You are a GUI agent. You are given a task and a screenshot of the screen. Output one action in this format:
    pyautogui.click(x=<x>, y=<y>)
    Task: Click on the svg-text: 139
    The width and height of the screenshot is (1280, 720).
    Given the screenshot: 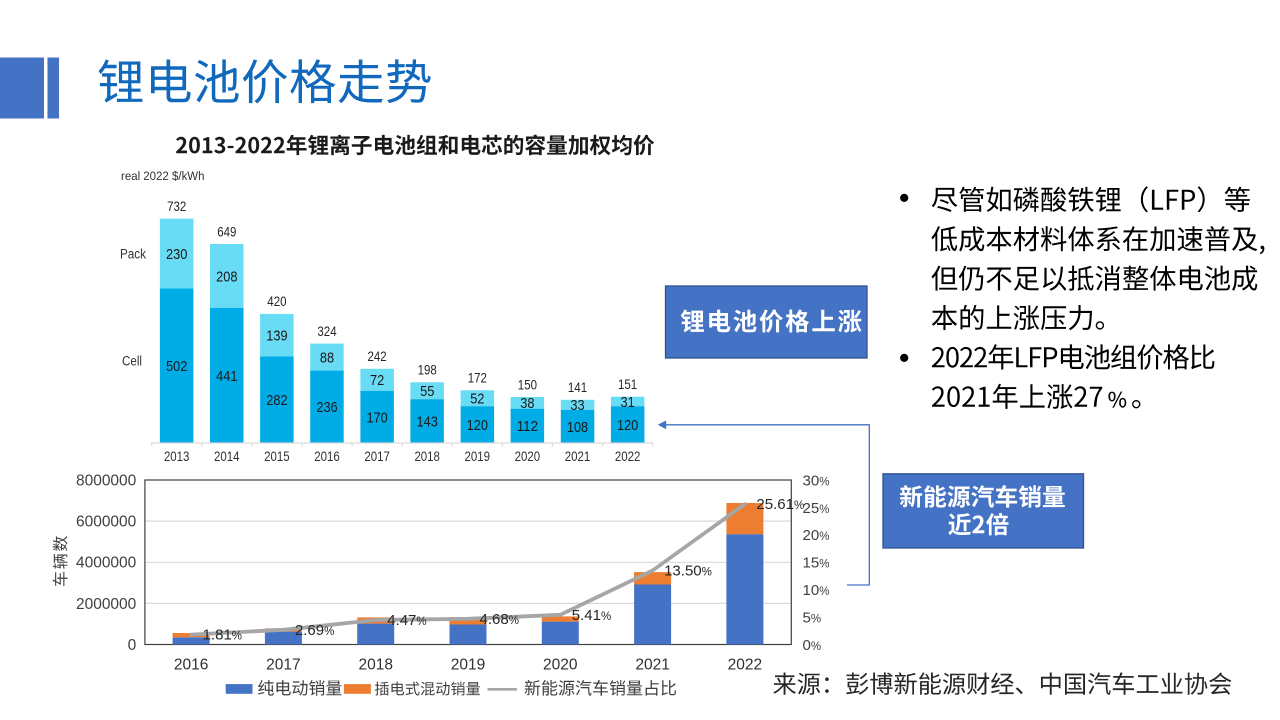 What is the action you would take?
    pyautogui.click(x=276, y=336)
    